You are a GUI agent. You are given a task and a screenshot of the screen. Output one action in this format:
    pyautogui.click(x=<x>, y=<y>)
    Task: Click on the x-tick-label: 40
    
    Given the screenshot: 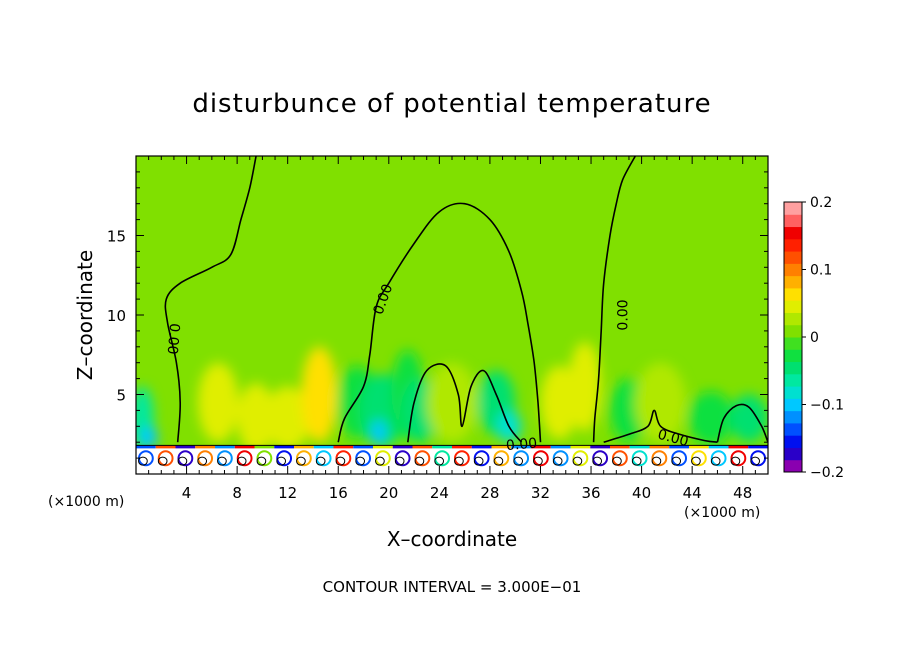 What is the action you would take?
    pyautogui.click(x=641, y=493)
    